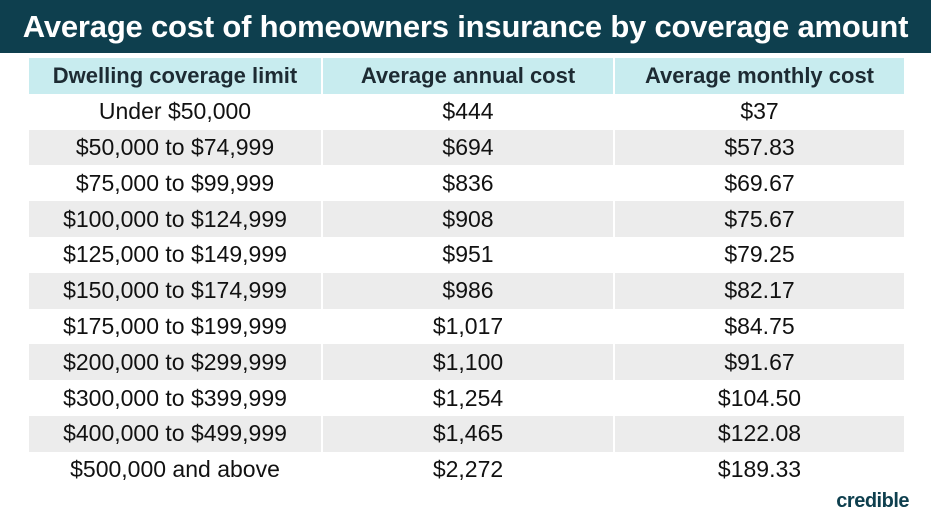 The image size is (931, 523). I want to click on cell-monthly-cost: $122.08, so click(758, 433).